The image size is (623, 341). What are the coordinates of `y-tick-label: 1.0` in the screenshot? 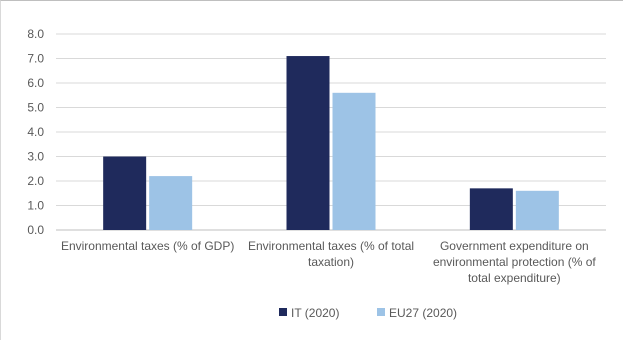 It's located at (35, 206).